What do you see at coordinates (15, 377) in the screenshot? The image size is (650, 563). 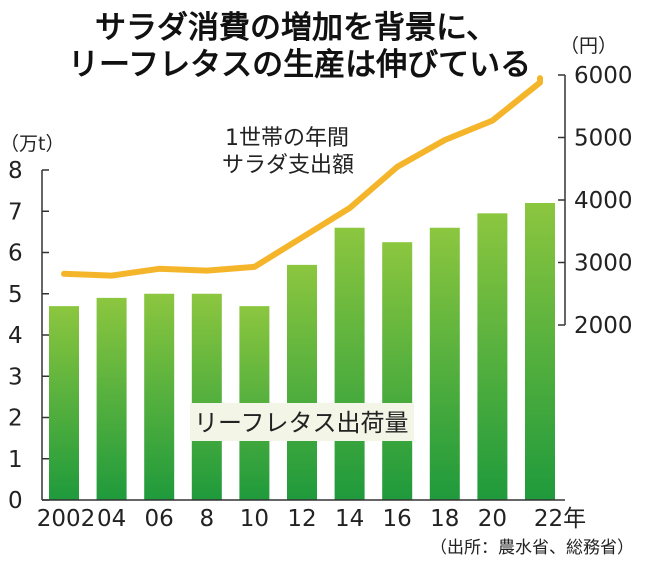 I see `left-tick-label: 3` at bounding box center [15, 377].